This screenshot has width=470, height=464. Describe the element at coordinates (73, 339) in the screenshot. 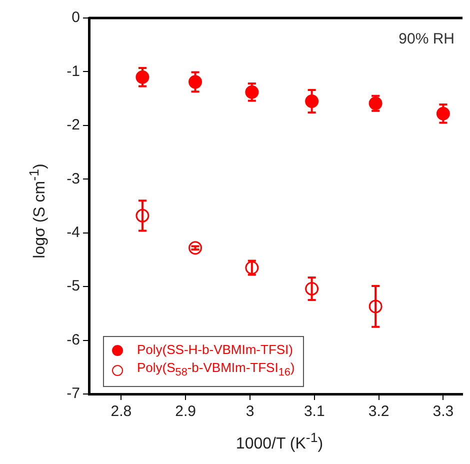

I see `y-tick-label: -6` at that location.